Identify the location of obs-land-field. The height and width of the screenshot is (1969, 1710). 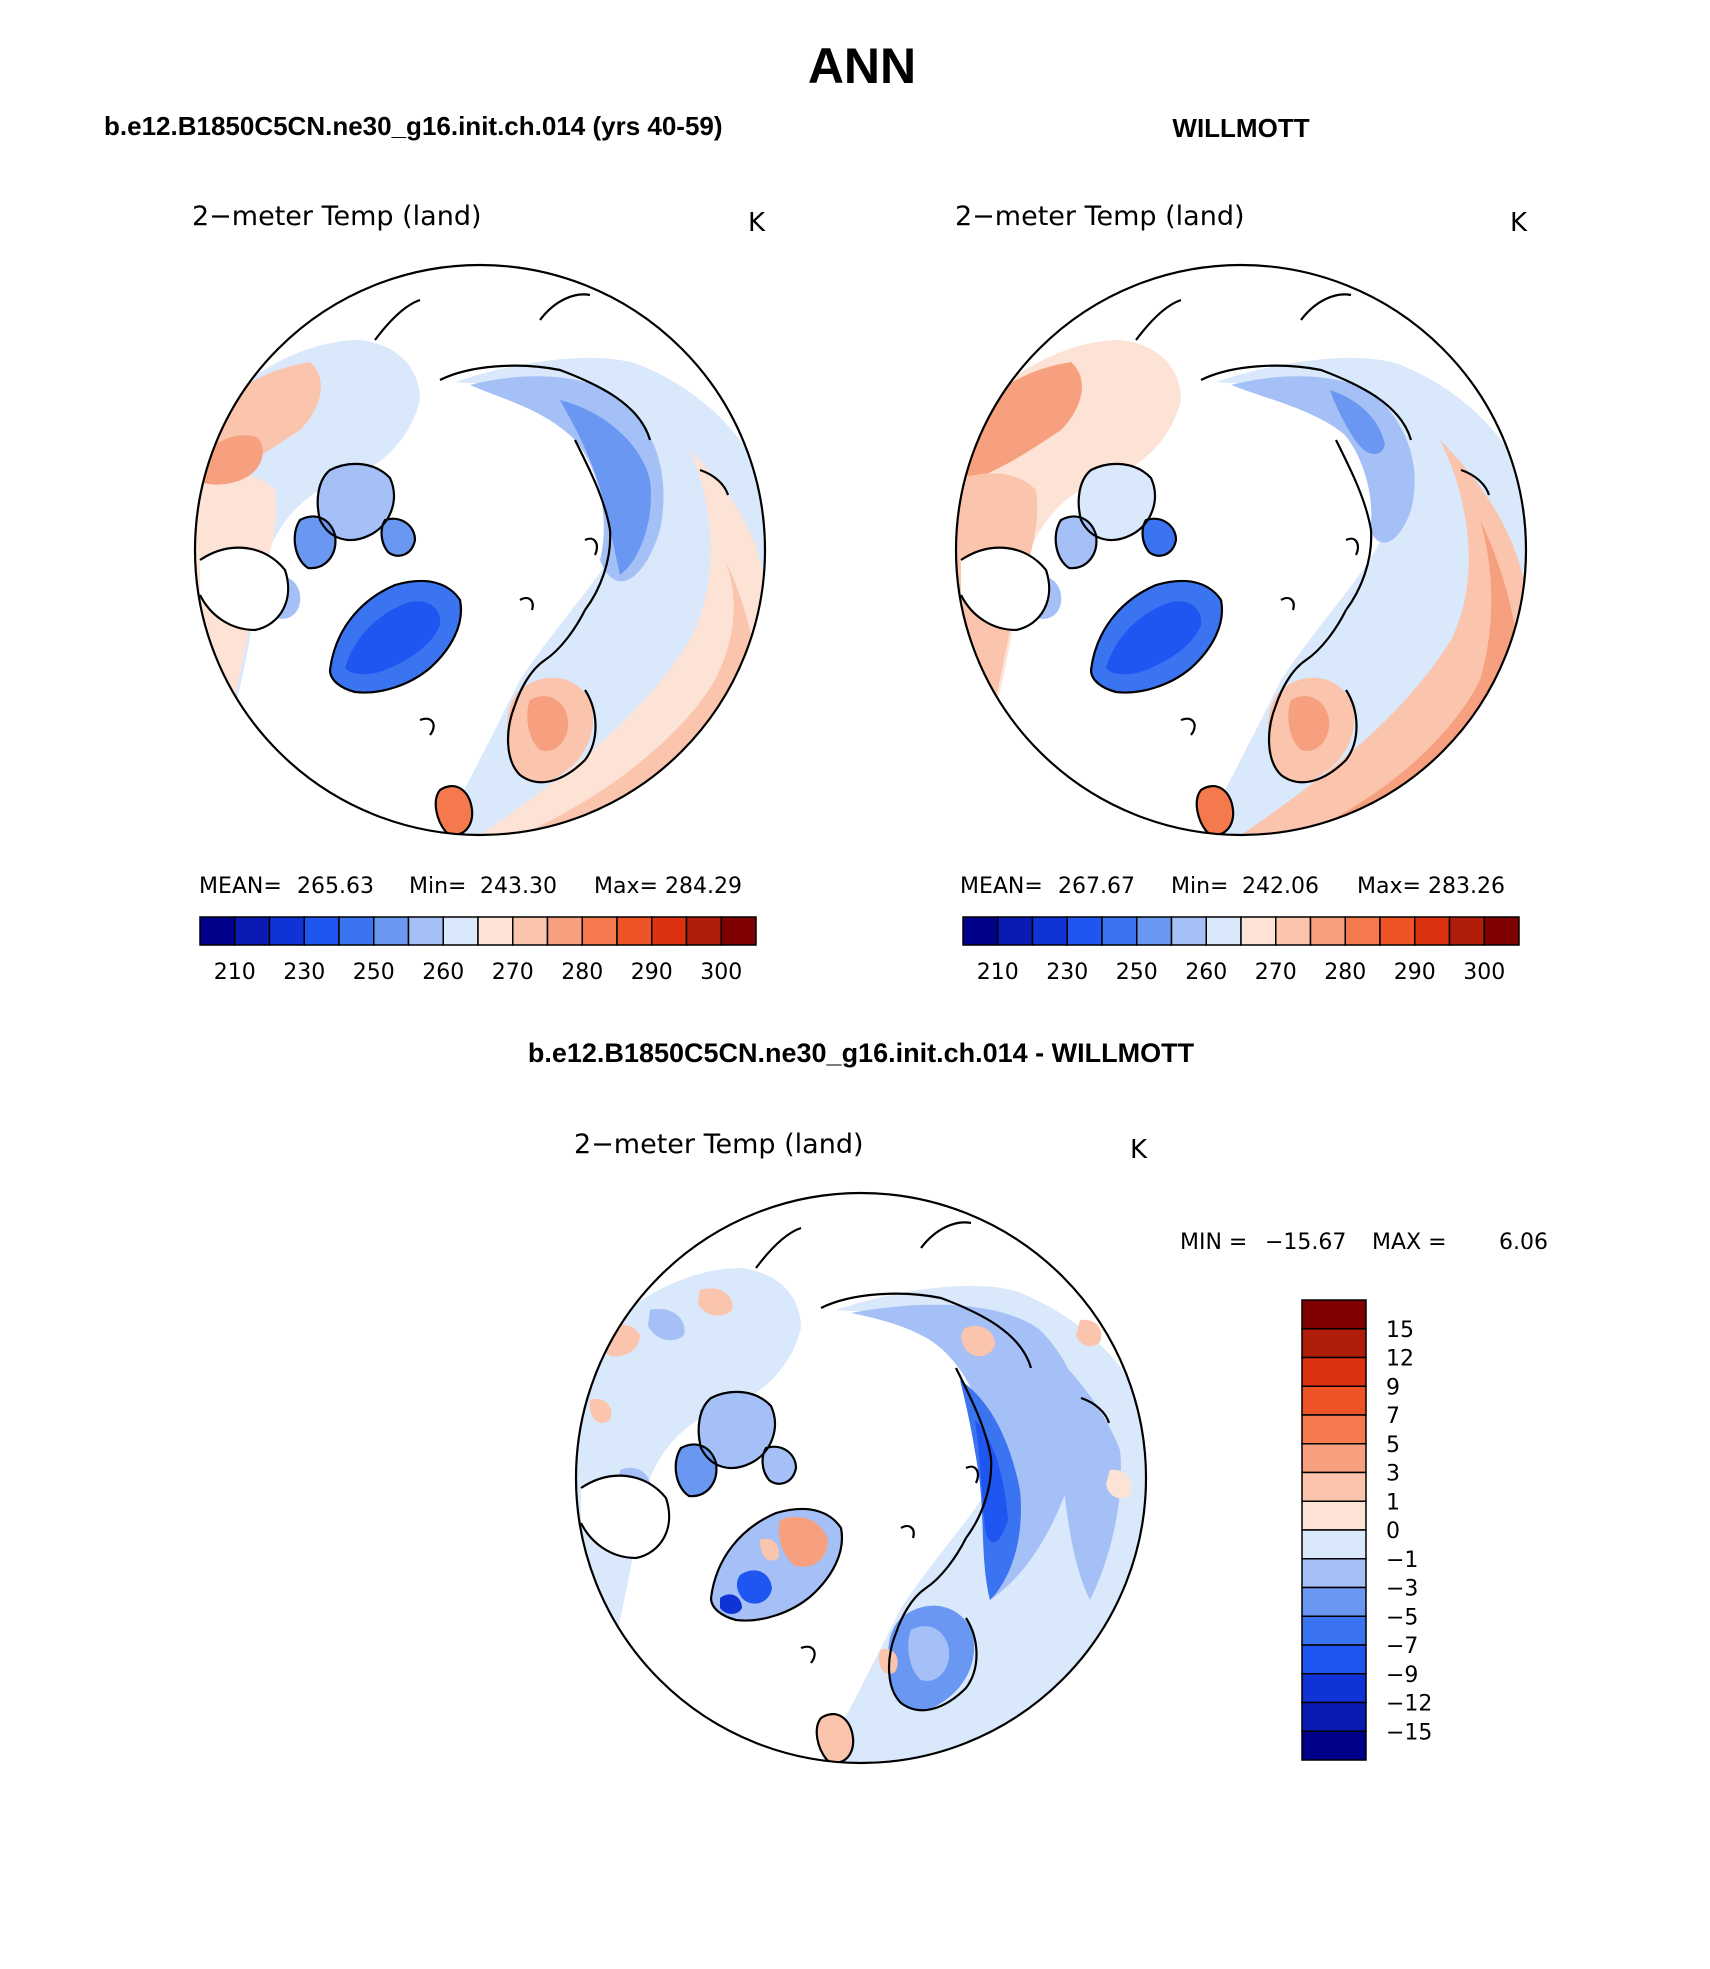
(1241, 587).